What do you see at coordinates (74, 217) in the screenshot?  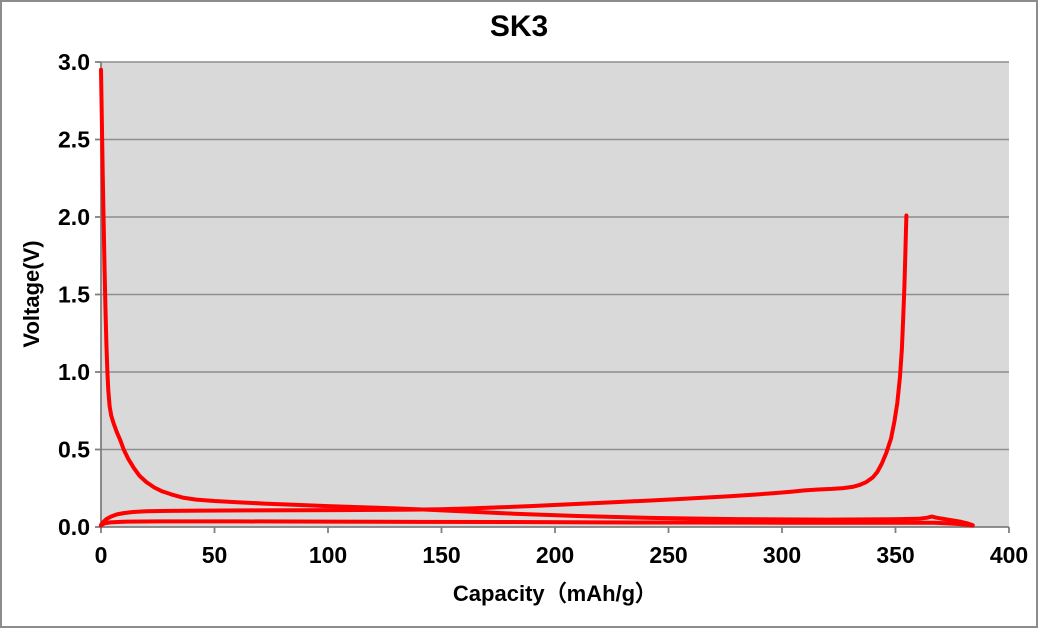 I see `y-tick-label: 2.0` at bounding box center [74, 217].